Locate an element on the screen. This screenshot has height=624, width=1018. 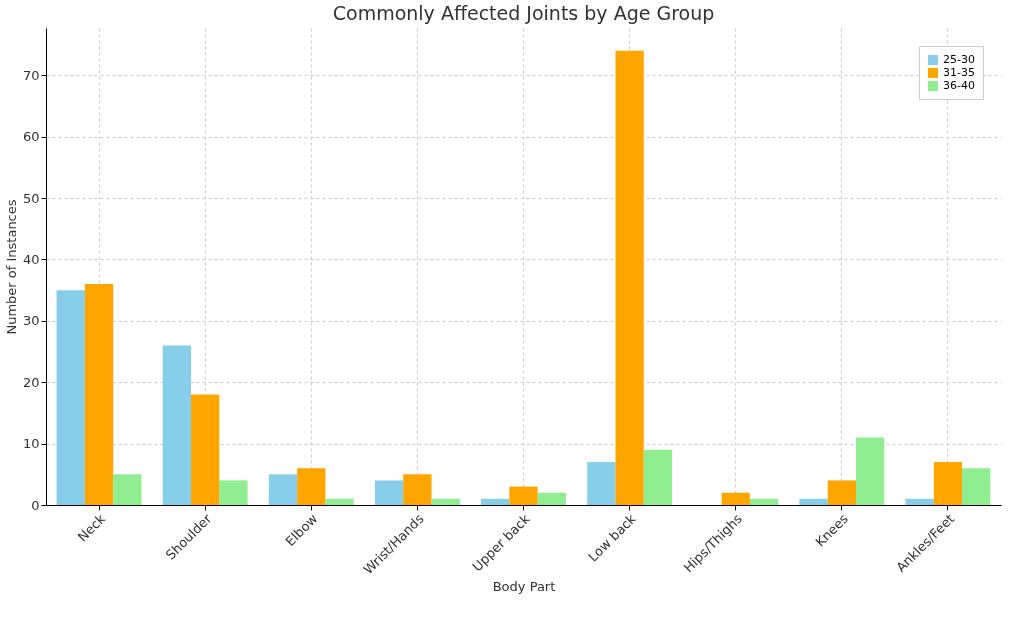
y-tick-label: 20 is located at coordinates (31, 382).